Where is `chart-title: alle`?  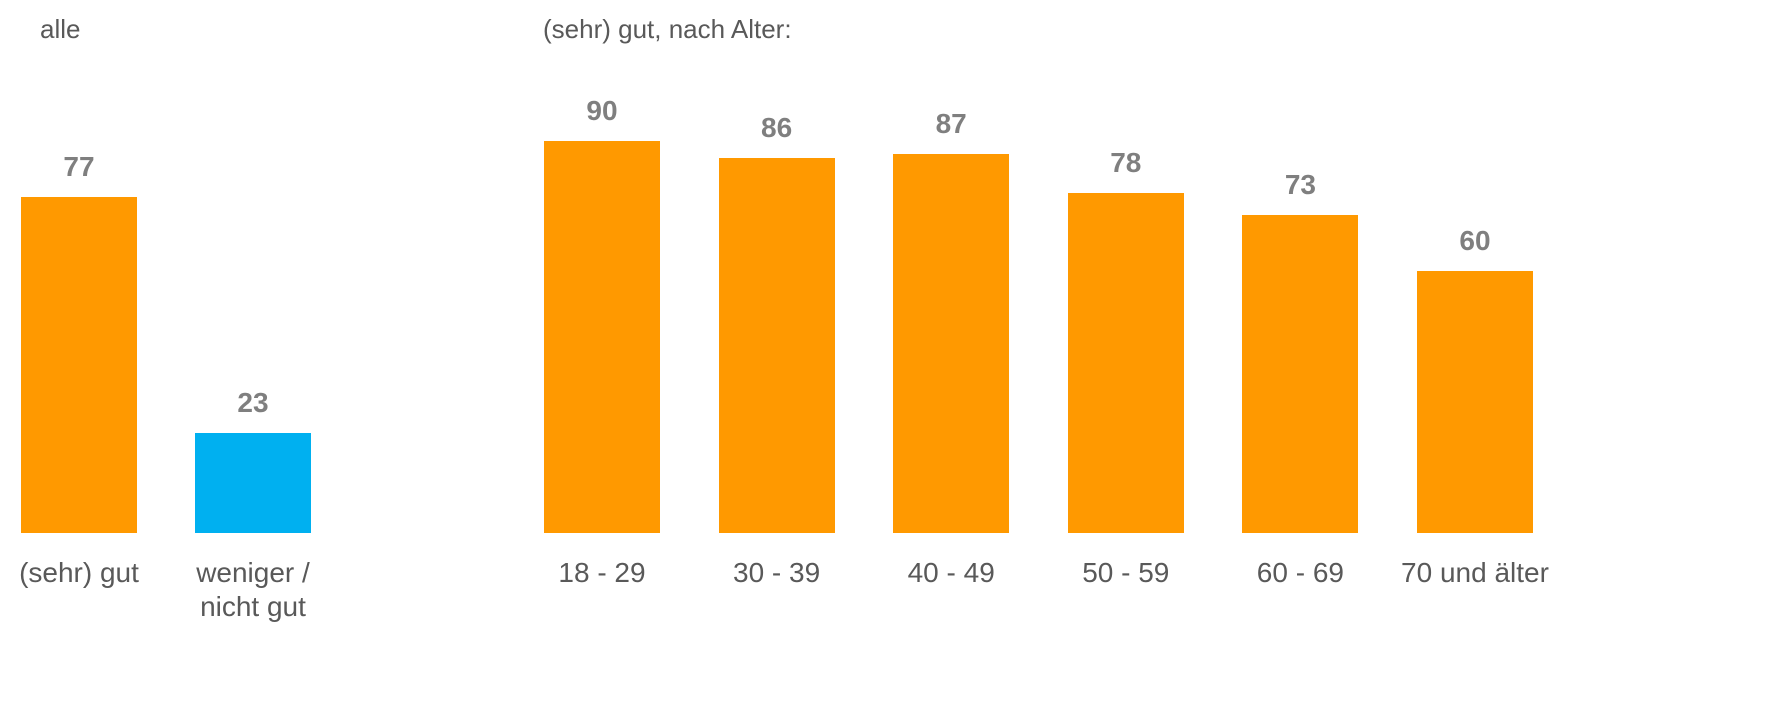
chart-title: alle is located at coordinates (60, 29).